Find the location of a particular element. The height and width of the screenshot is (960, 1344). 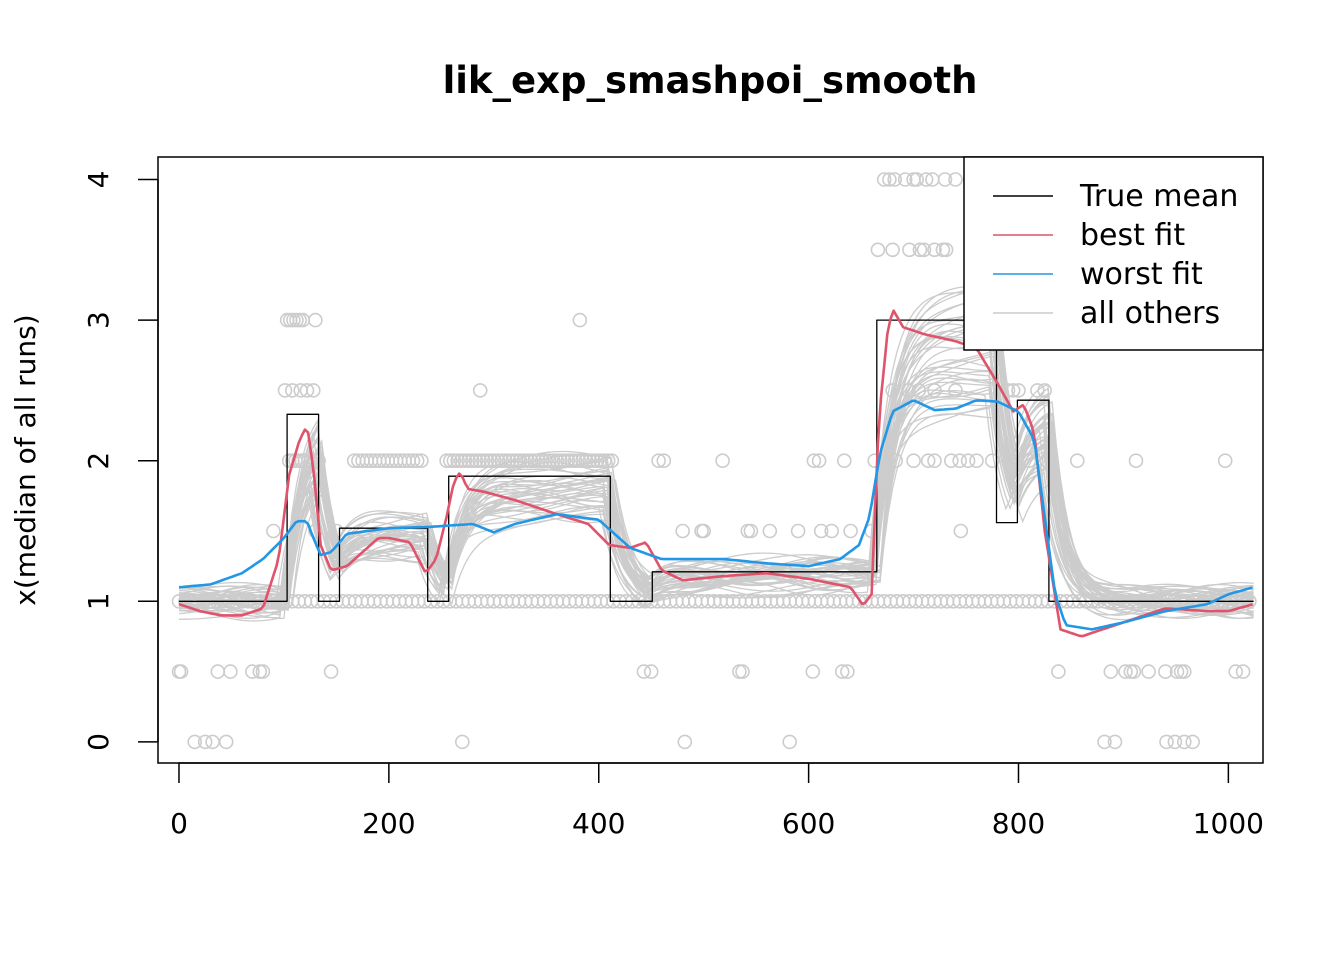

legend-label: best fit is located at coordinates (1132, 235).